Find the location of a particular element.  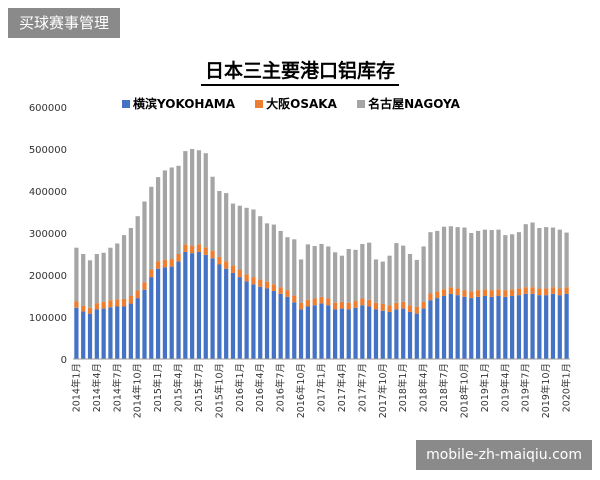

x-tick-label: 2018年4月 is located at coordinates (424, 387).